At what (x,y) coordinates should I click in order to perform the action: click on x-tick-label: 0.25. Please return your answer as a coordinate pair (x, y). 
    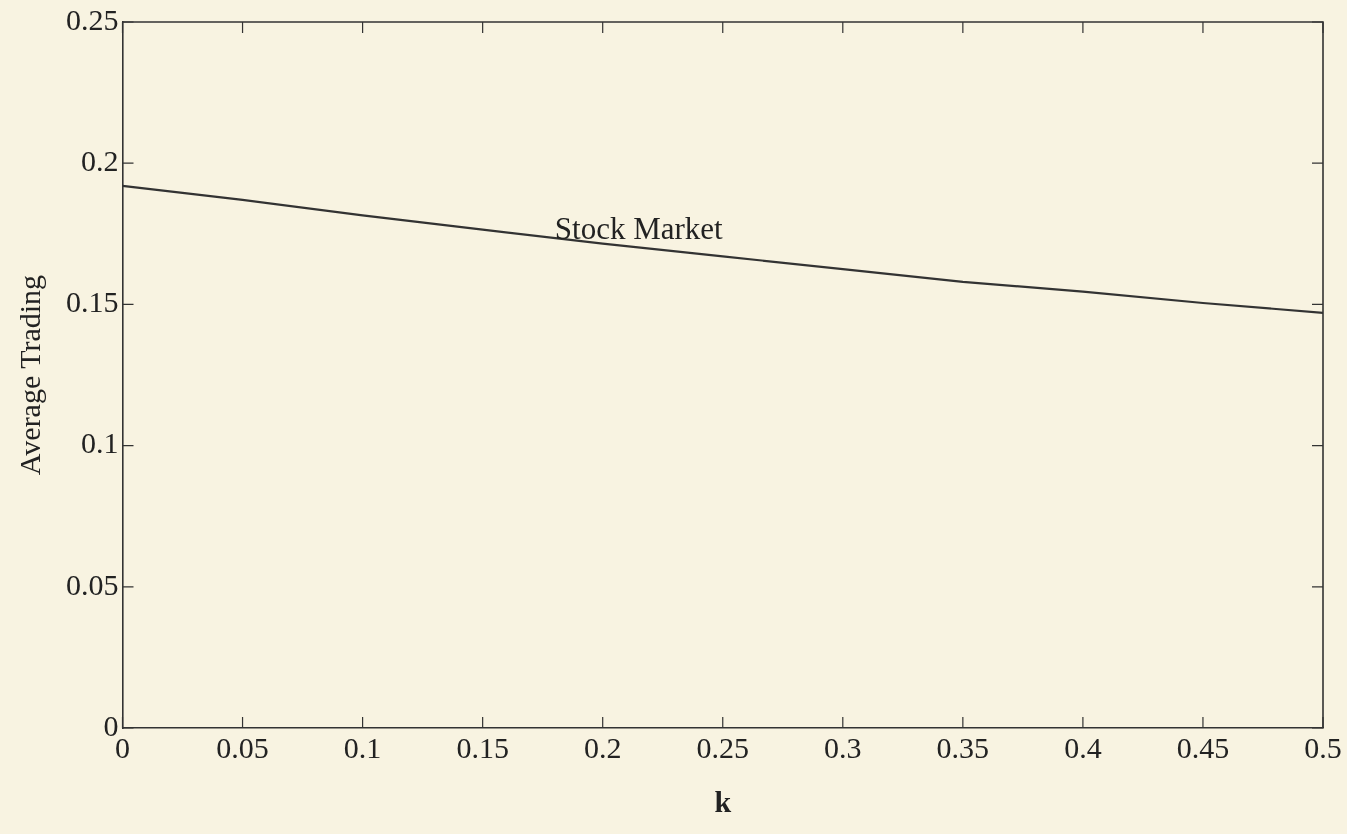
    Looking at the image, I should click on (722, 747).